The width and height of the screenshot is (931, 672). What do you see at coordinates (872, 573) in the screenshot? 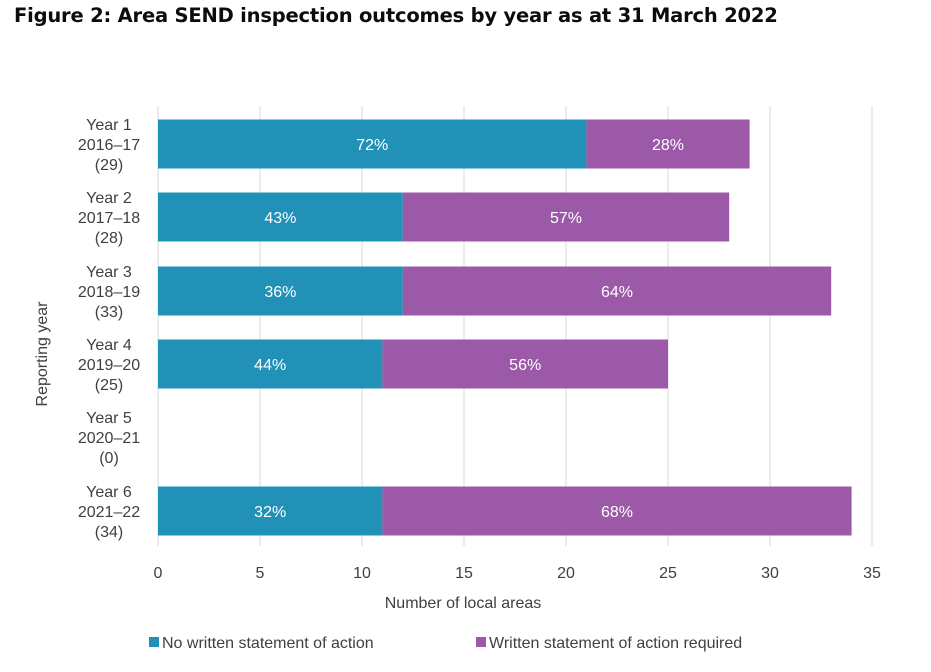
I see `x-tick-label: 35` at bounding box center [872, 573].